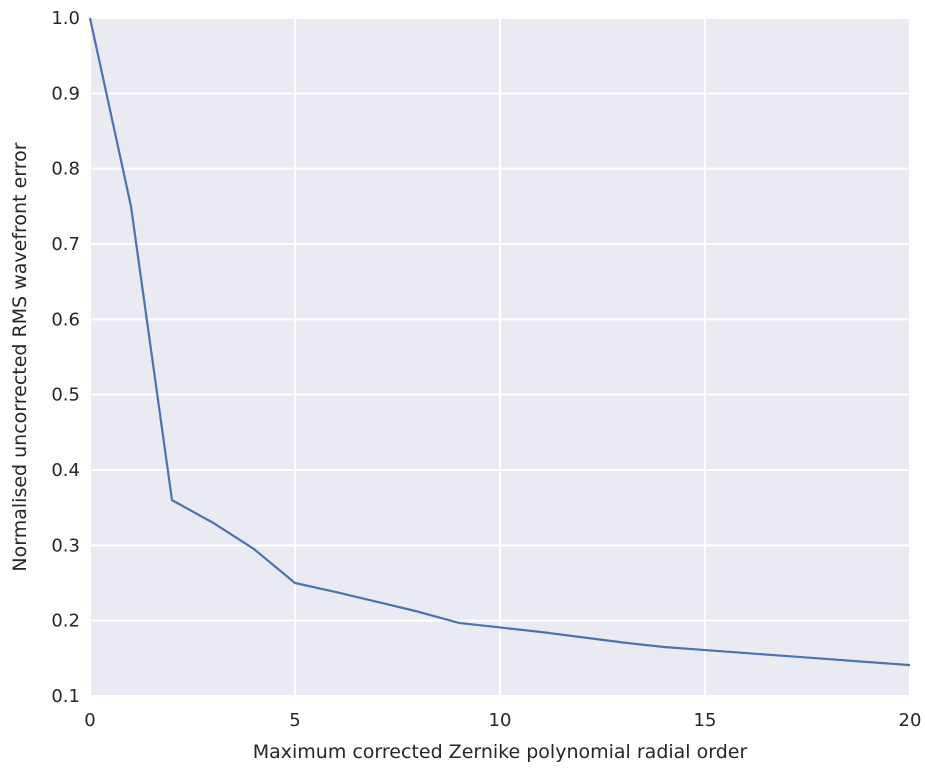  Describe the element at coordinates (65, 545) in the screenshot. I see `y-tick-label: 0.3` at that location.